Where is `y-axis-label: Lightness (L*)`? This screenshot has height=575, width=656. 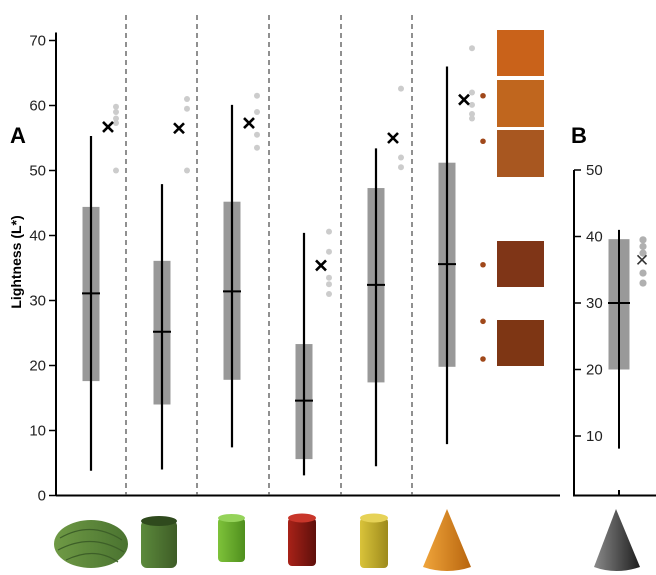
y-axis-label: Lightness (L*) is located at coordinates (16, 261).